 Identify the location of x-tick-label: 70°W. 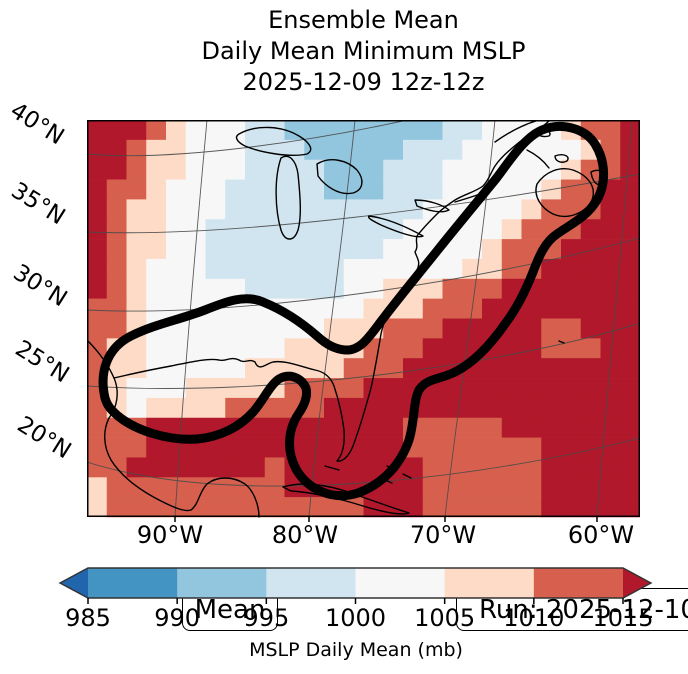
(443, 535).